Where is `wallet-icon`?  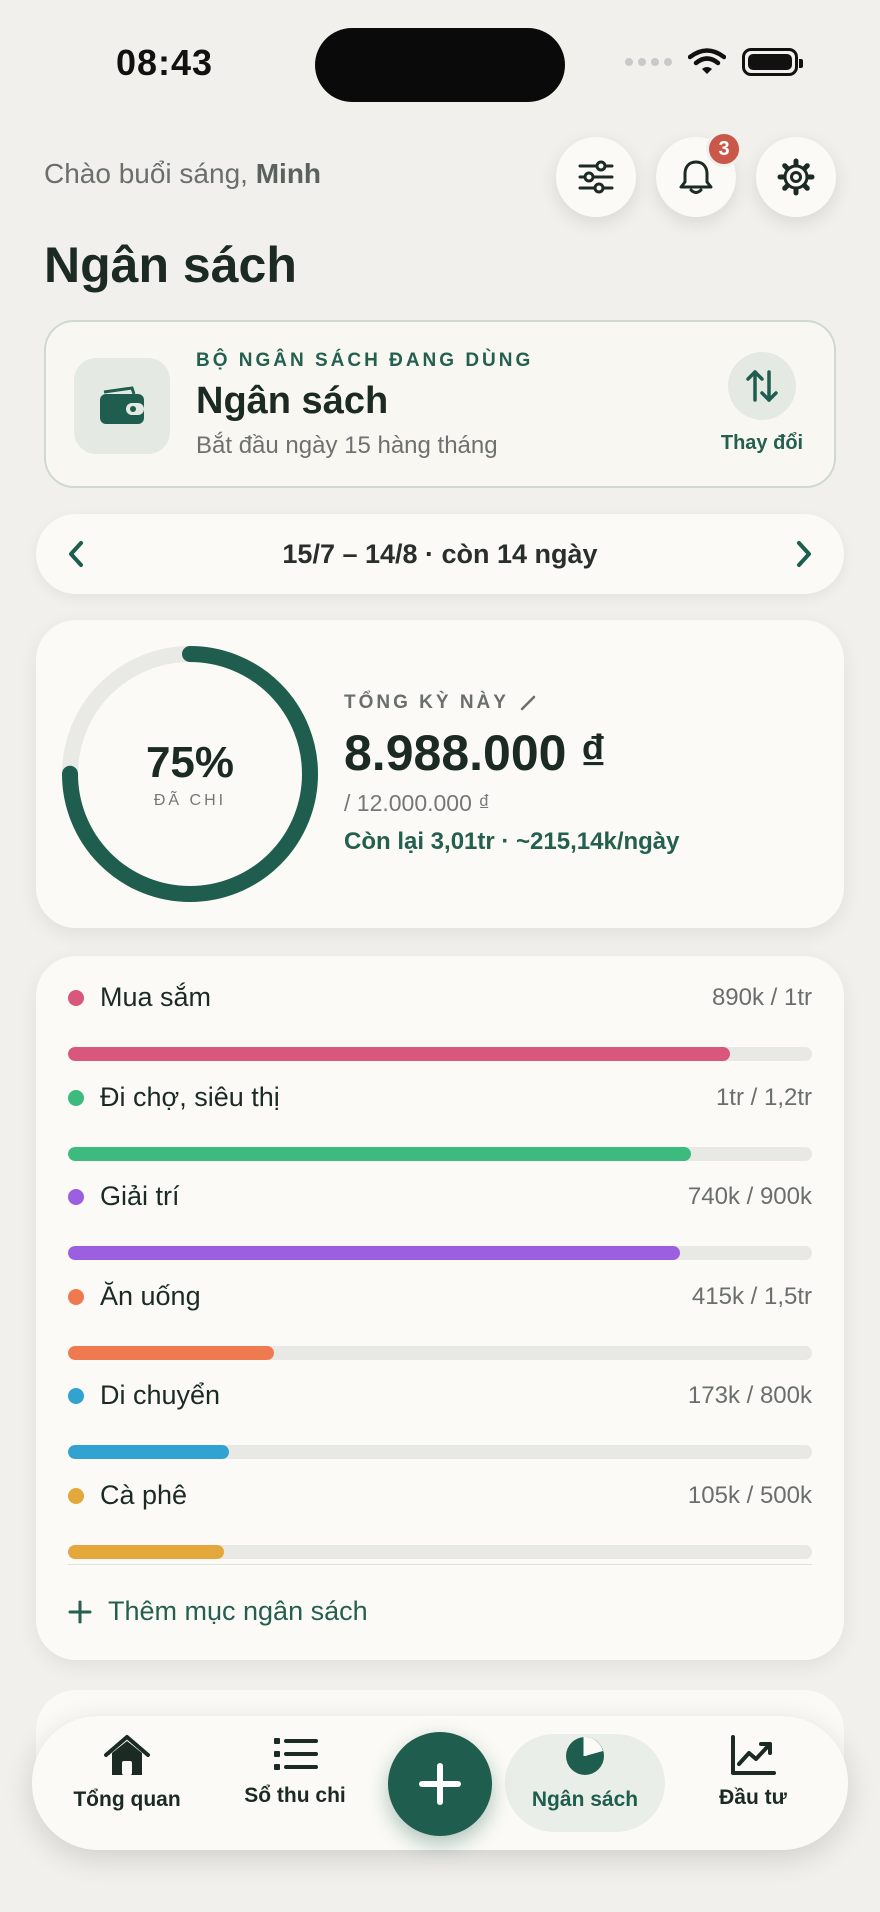
wallet-icon is located at coordinates (122, 405).